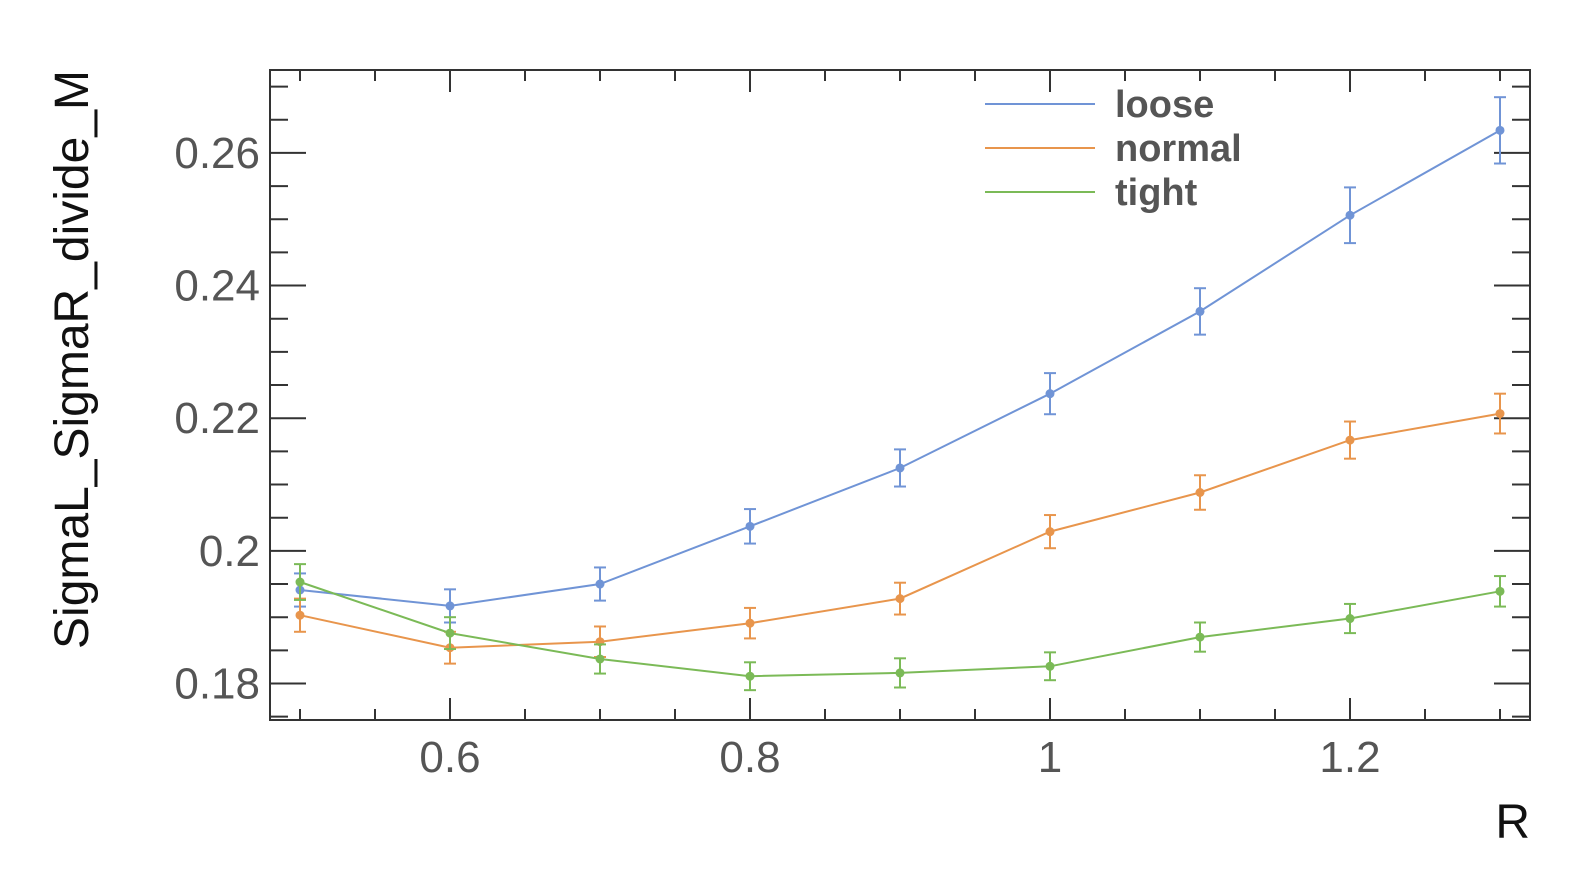  What do you see at coordinates (1156, 193) in the screenshot?
I see `legend-label-tight: tight` at bounding box center [1156, 193].